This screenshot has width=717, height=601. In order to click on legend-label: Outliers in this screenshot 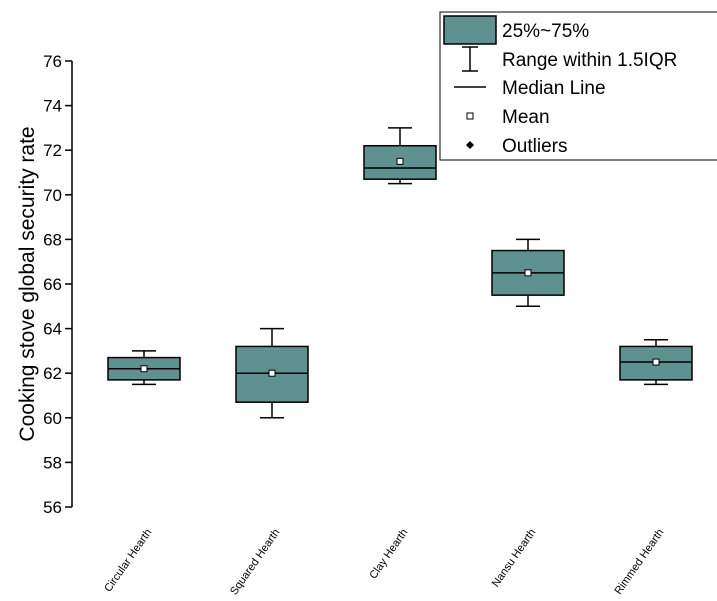, I will do `click(534, 146)`.